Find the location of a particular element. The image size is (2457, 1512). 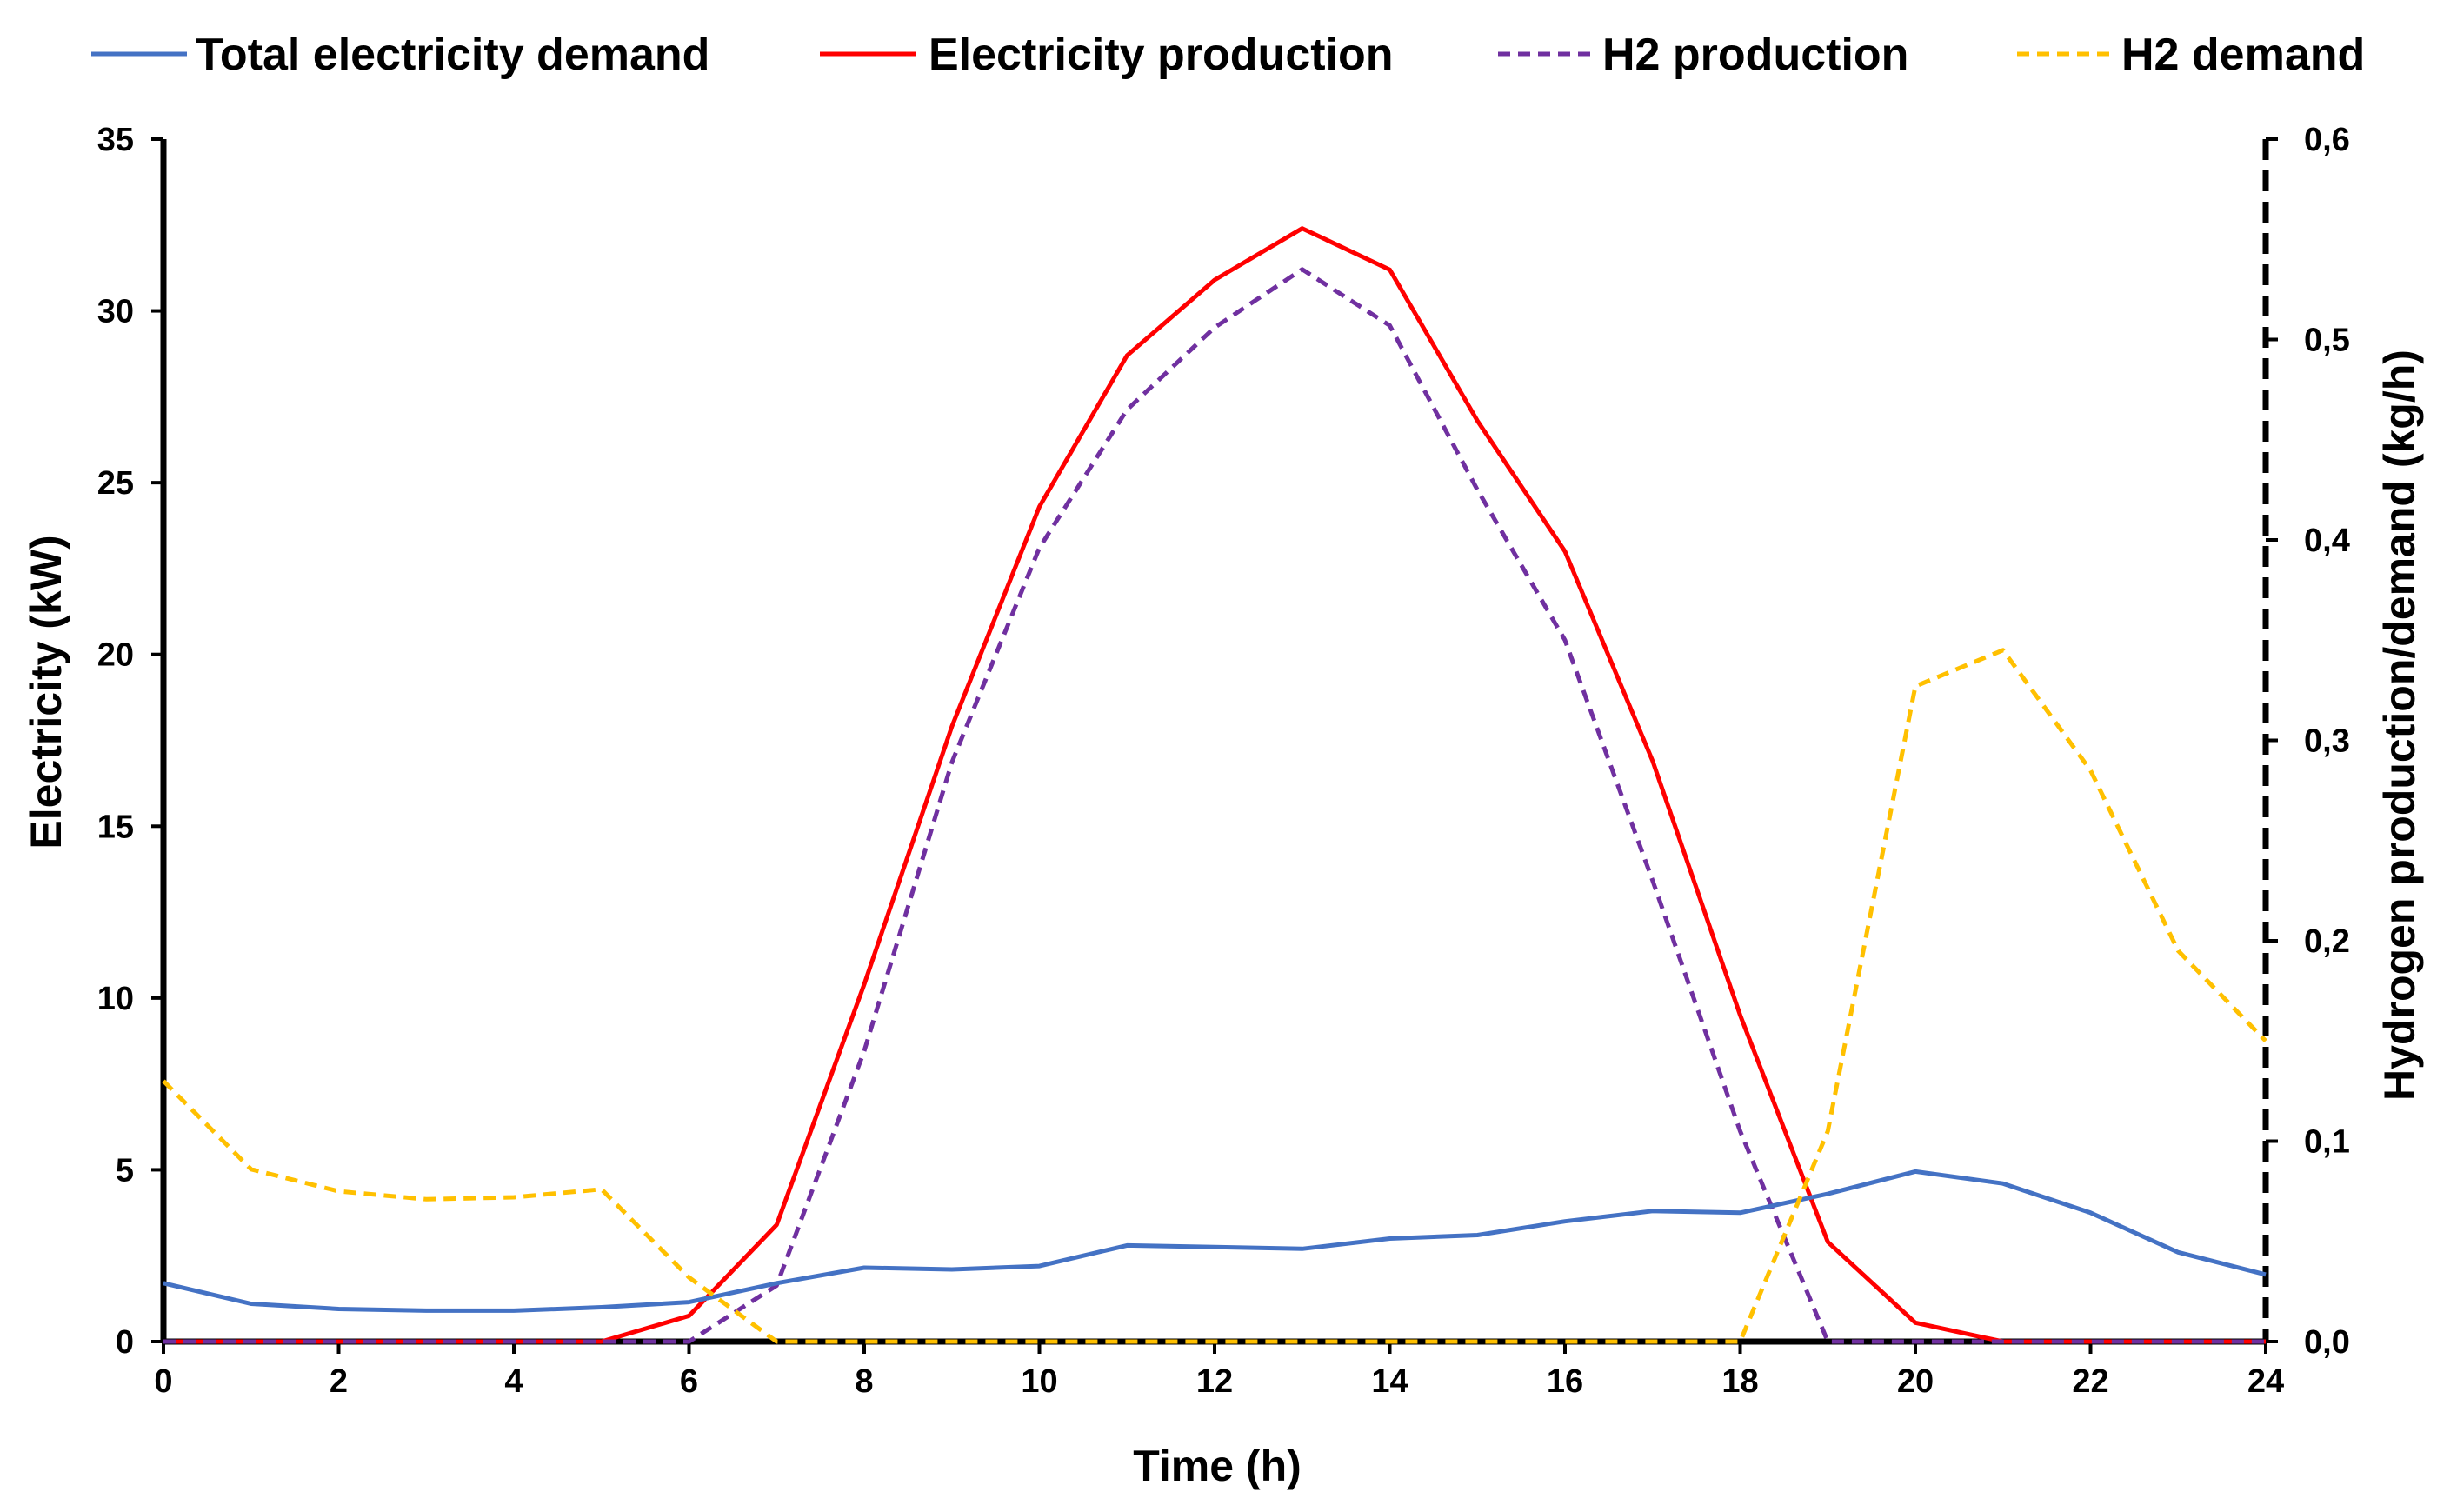

x-tick-label: 6 is located at coordinates (689, 1381).